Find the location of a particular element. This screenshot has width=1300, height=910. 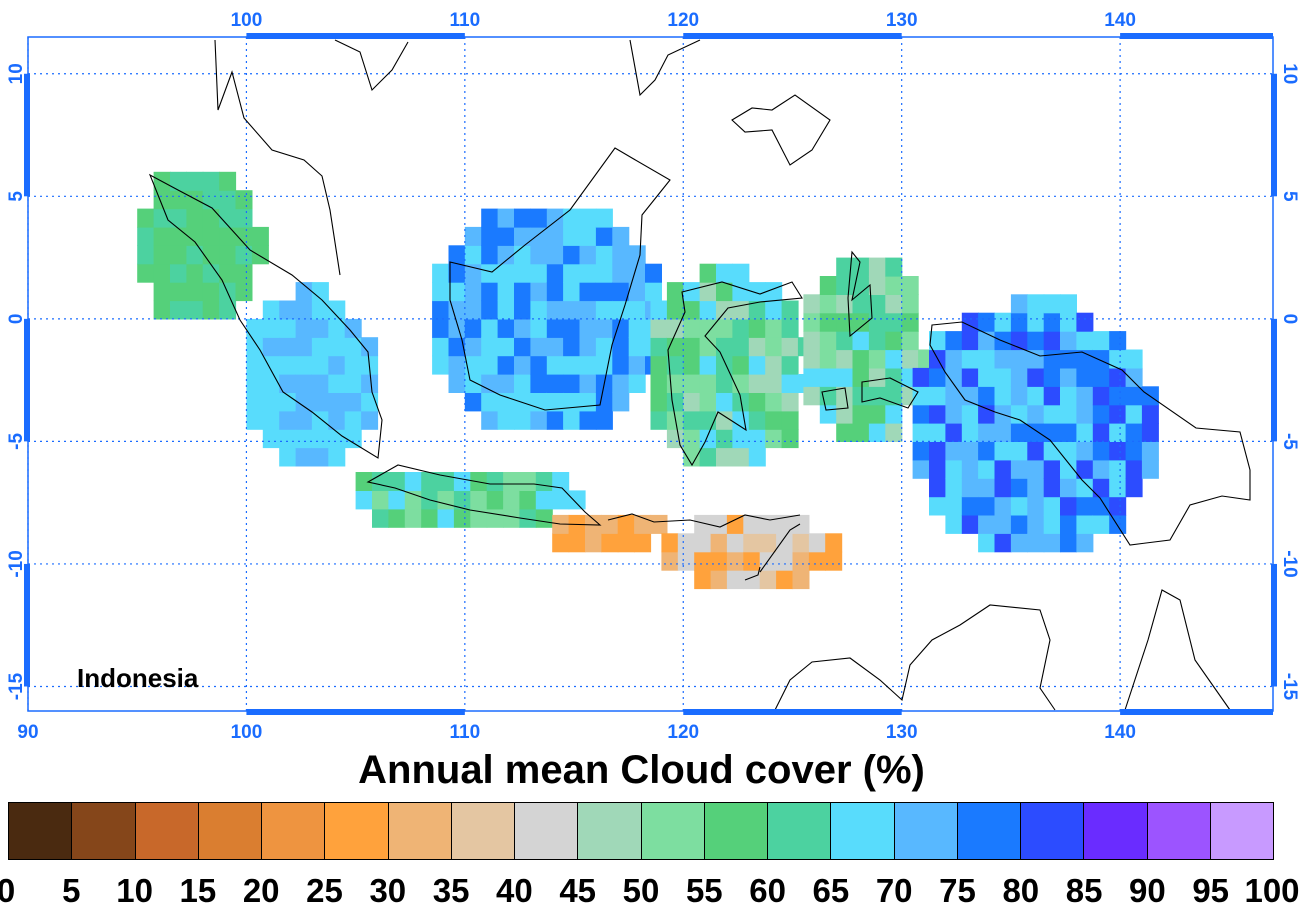

axis-bar-right is located at coordinates (1274, 380).